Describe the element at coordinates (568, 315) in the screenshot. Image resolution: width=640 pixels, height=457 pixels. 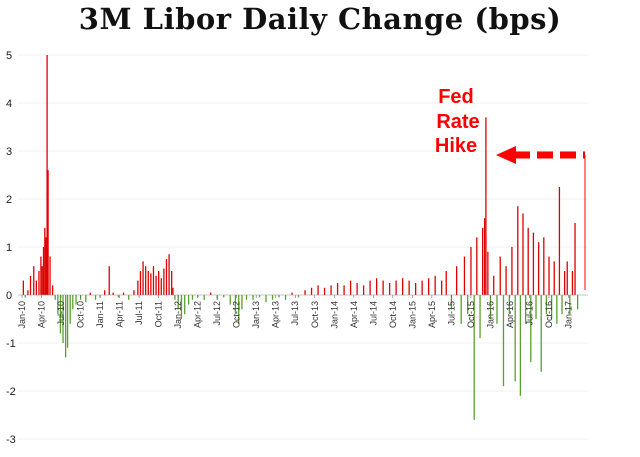
I see `x-tick-label: Jan-17` at that location.